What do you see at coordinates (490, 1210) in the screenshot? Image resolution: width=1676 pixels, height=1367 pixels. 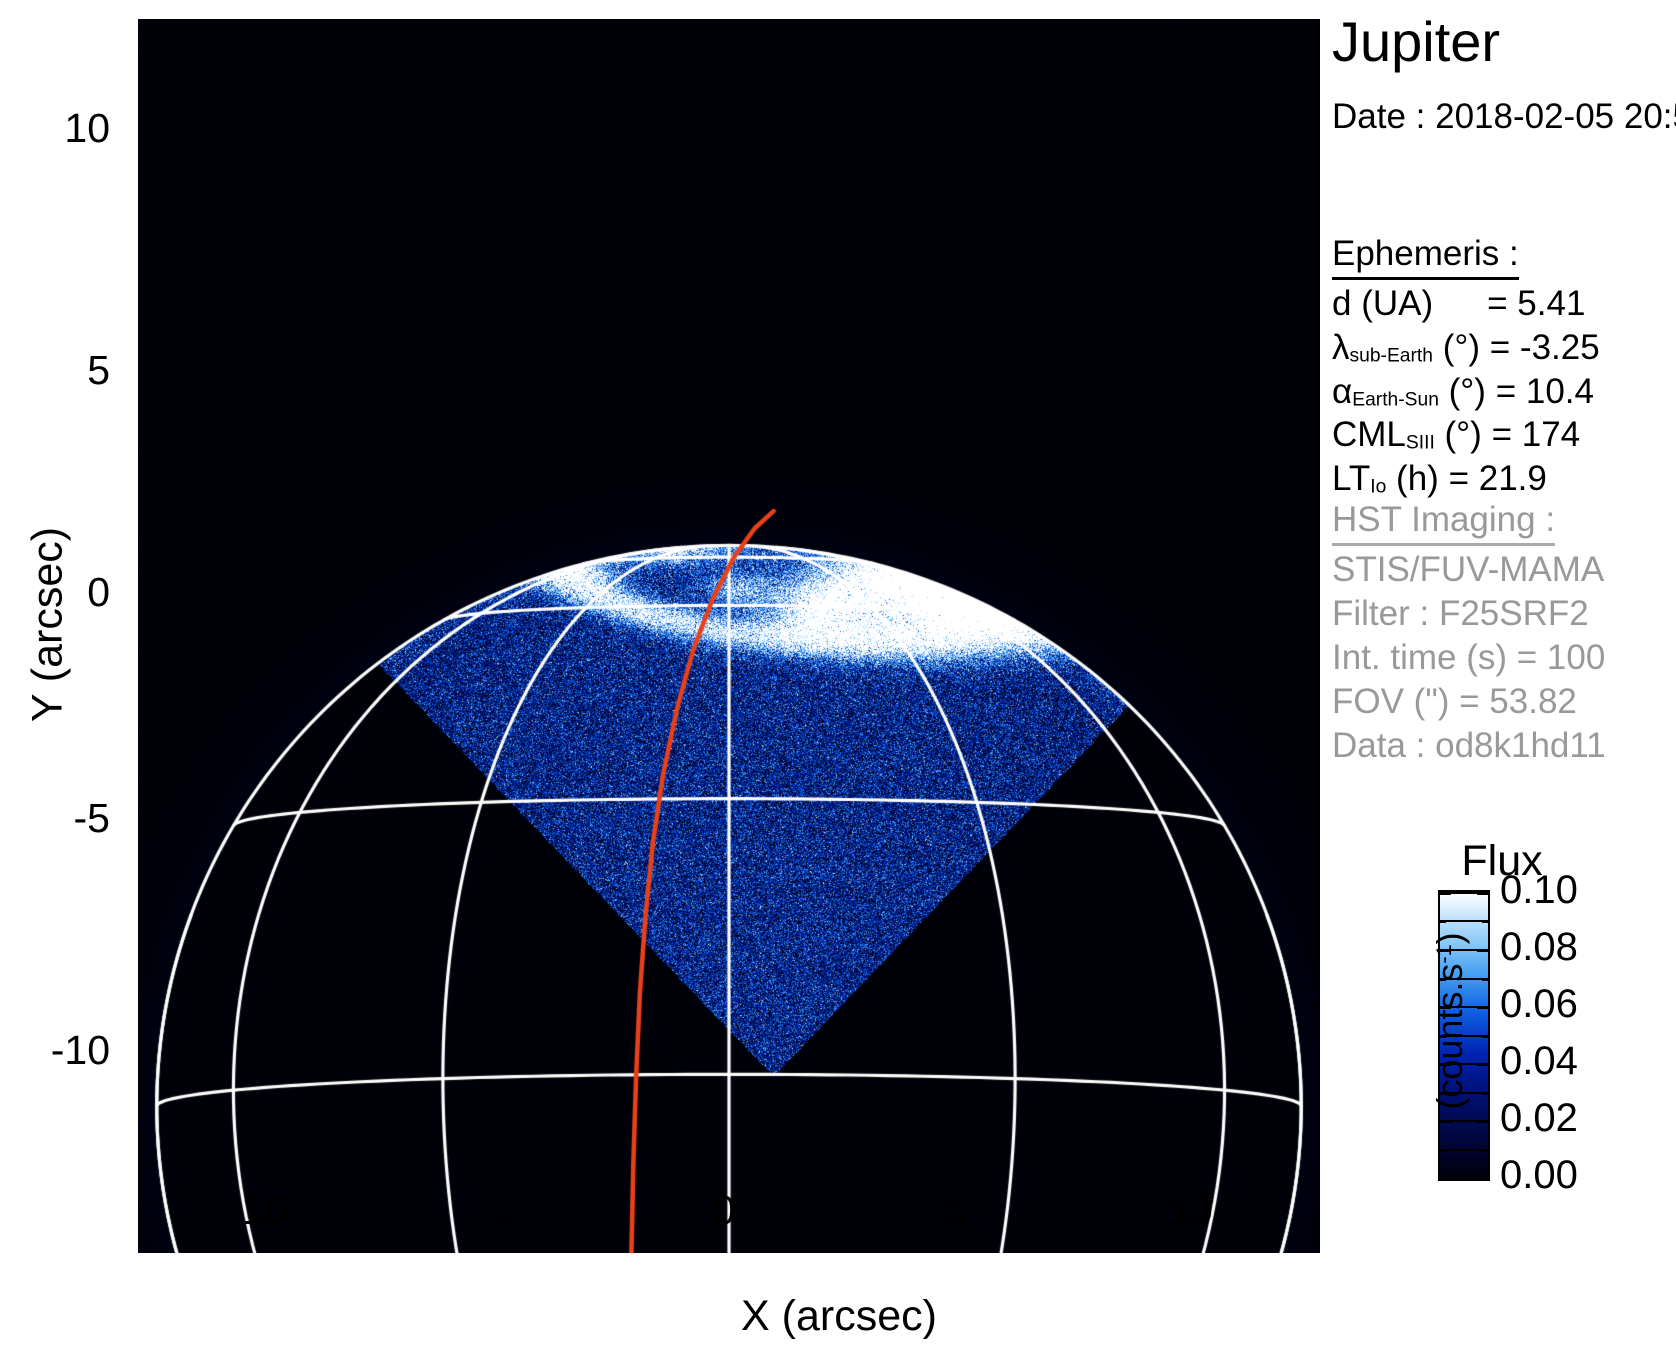 I see `x-tick-label-neg5: -5` at bounding box center [490, 1210].